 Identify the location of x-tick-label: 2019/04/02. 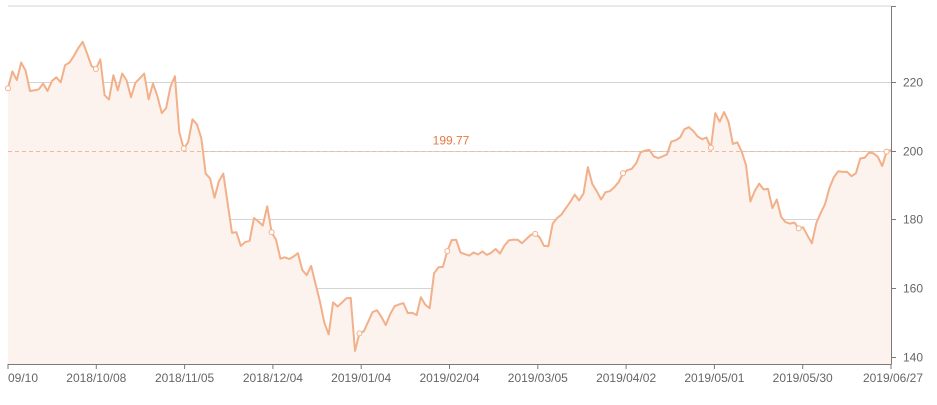
(626, 378).